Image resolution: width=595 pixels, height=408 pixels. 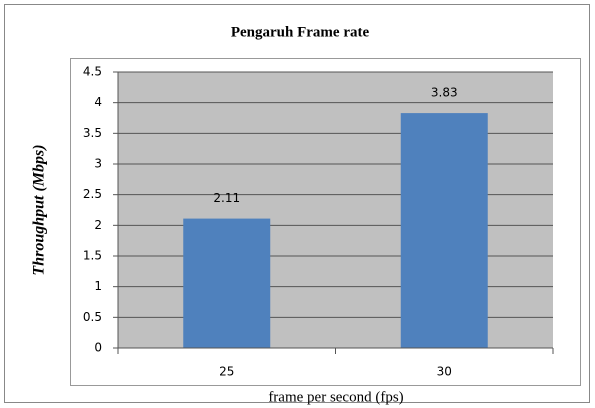 I want to click on y-tick-label: 2, so click(x=98, y=225).